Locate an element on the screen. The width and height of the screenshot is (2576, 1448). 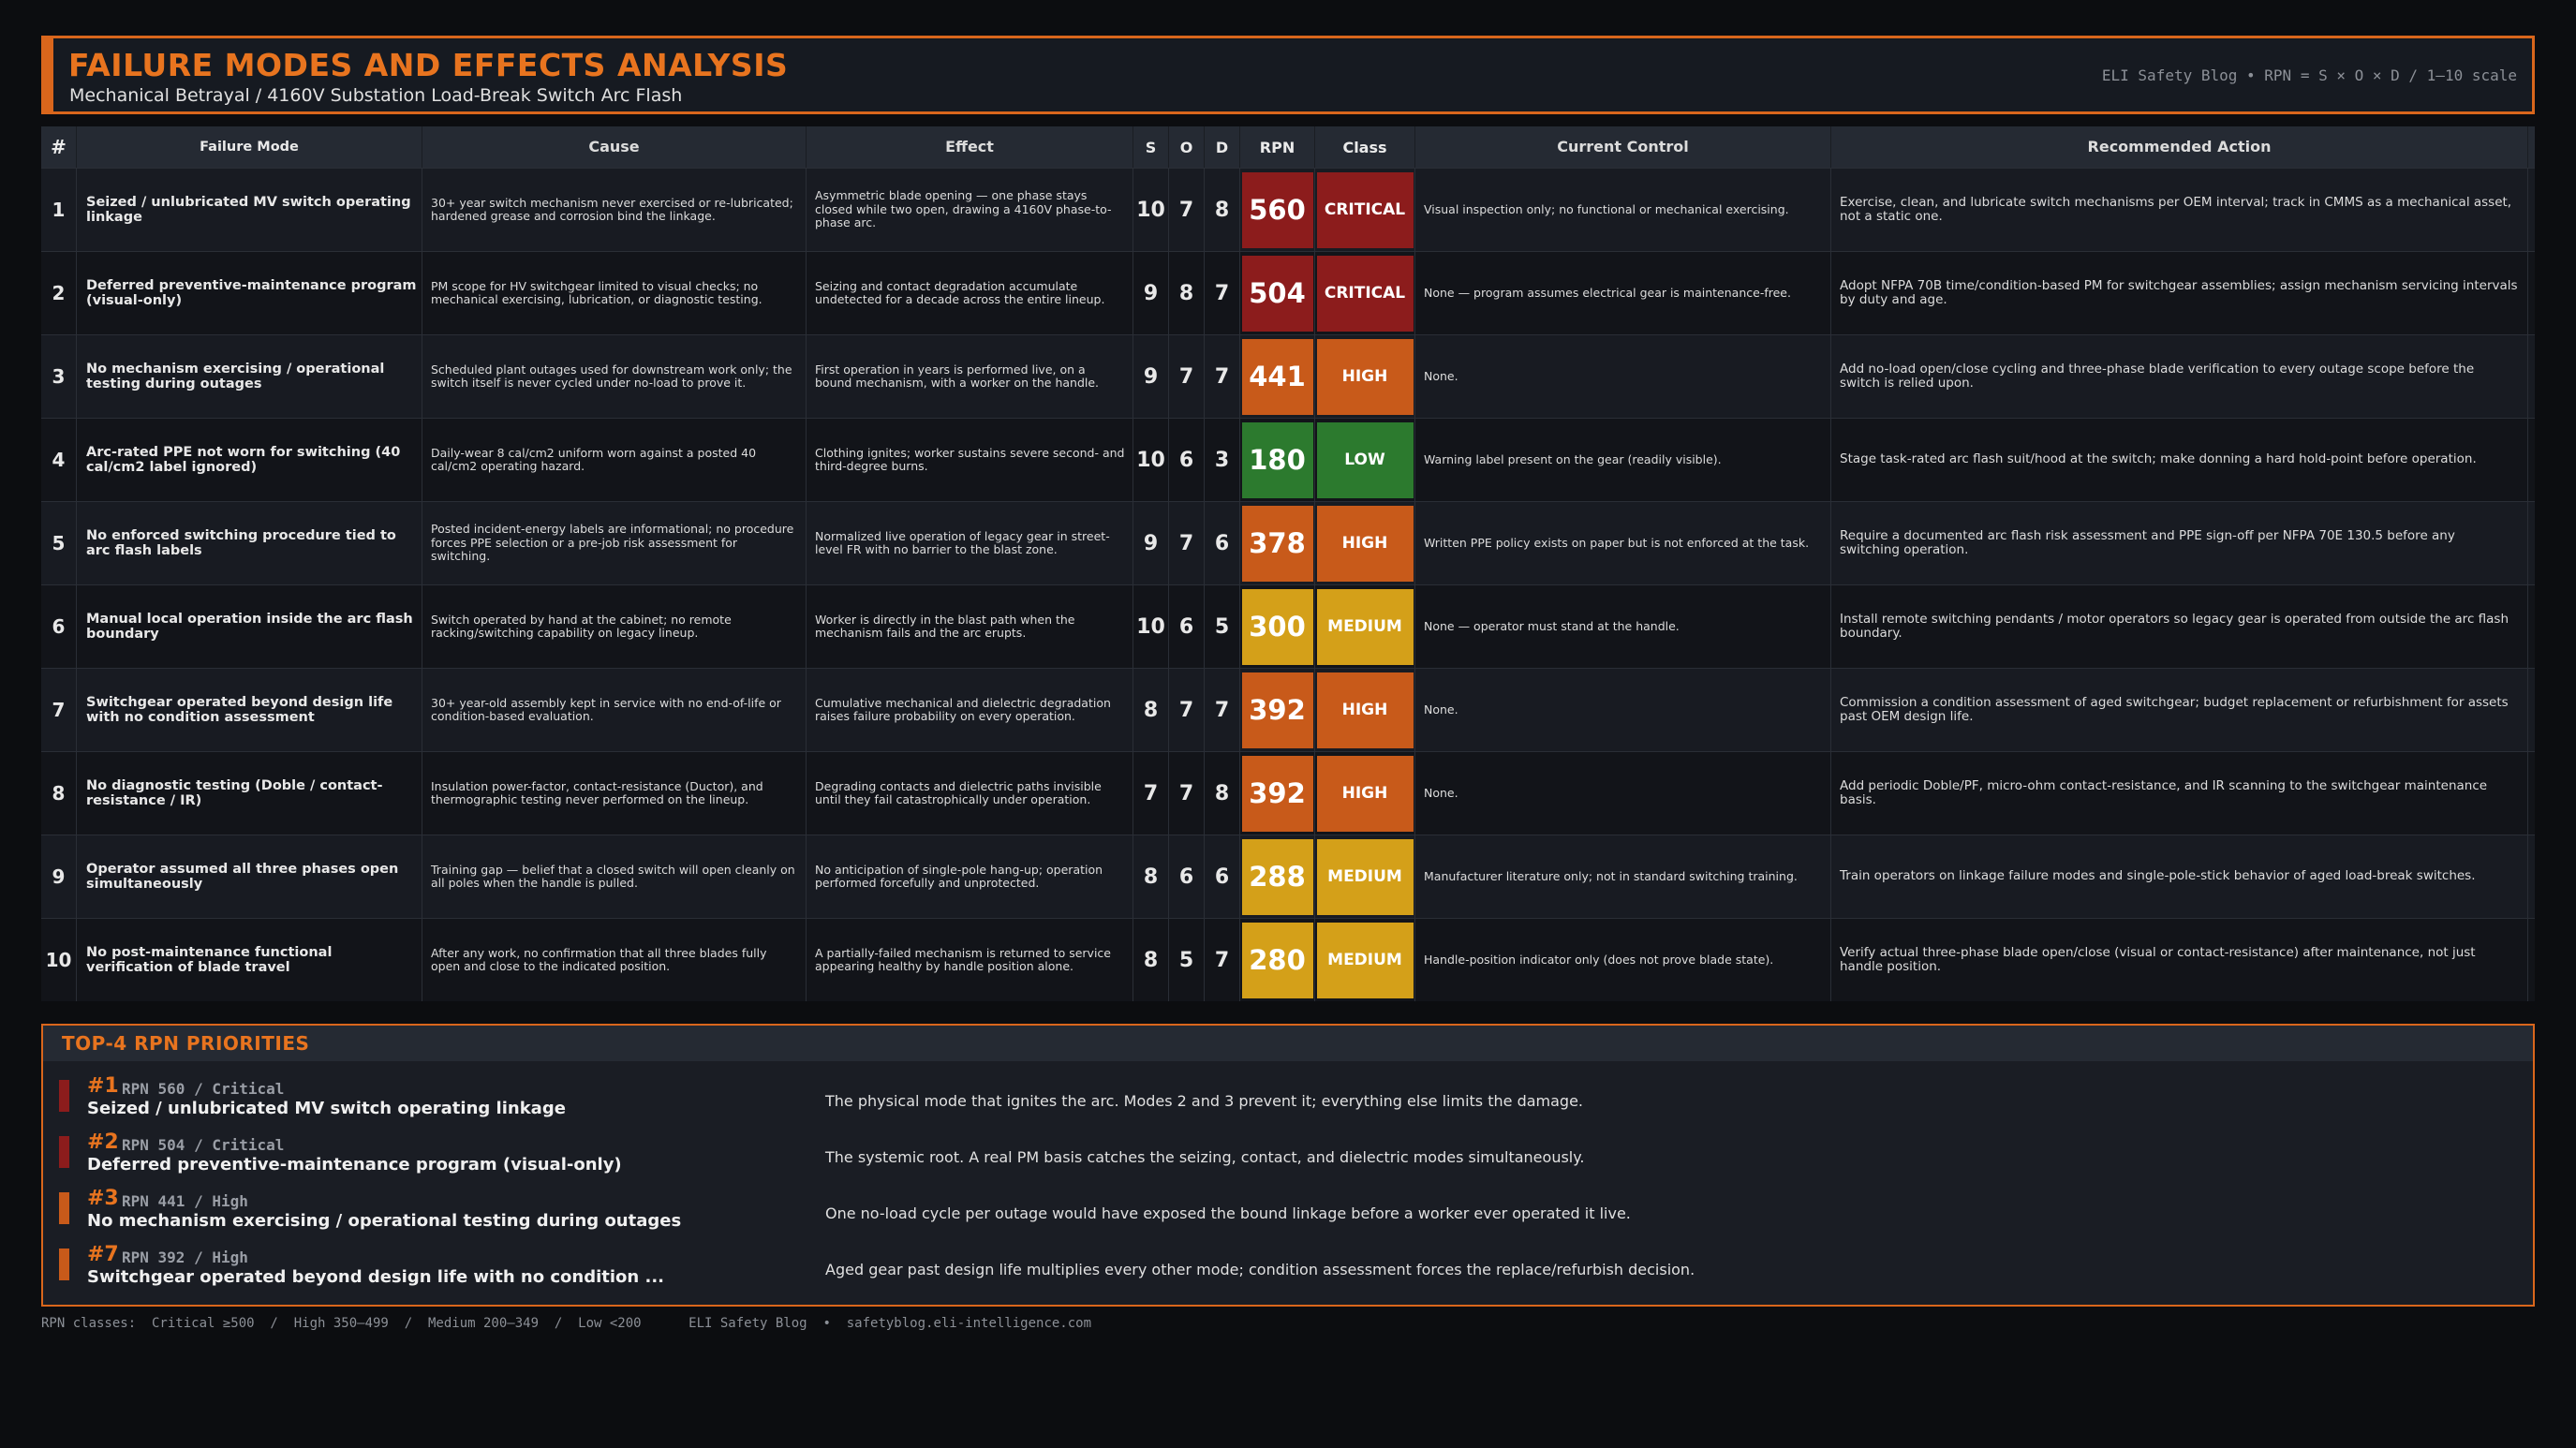
header-accent-bar is located at coordinates (48, 74).